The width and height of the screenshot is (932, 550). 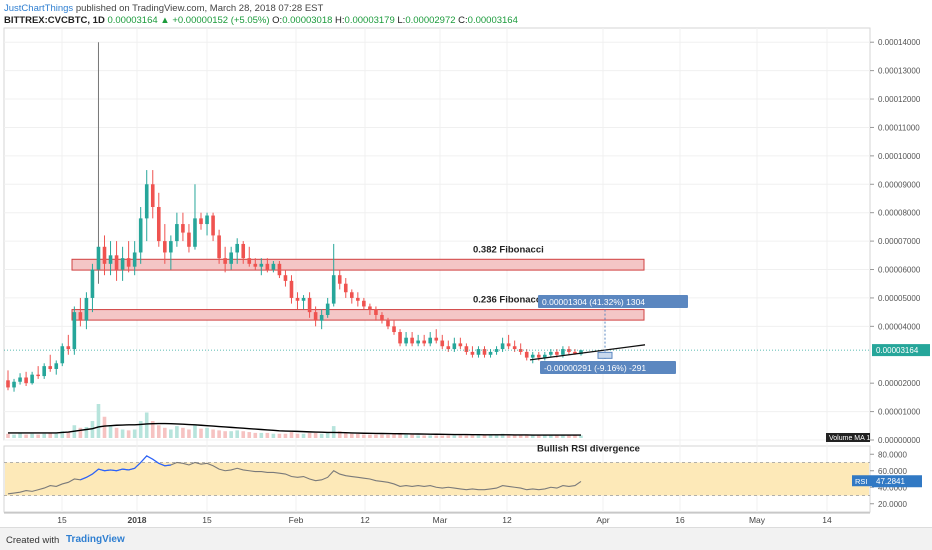 I want to click on high-label: H:, so click(x=340, y=20).